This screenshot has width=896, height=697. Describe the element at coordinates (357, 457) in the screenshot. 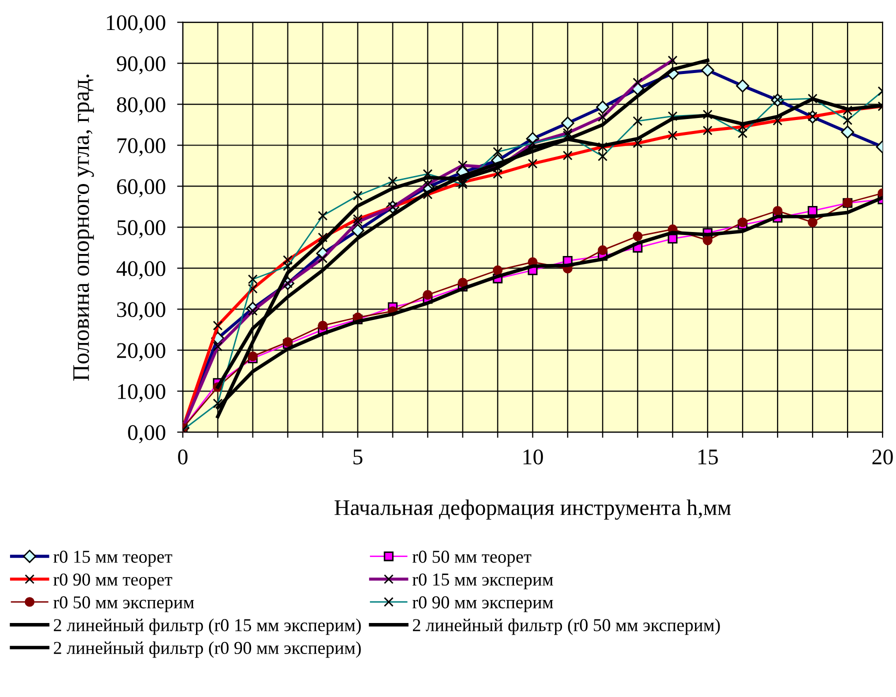

I see `x-tick-label: 5` at that location.